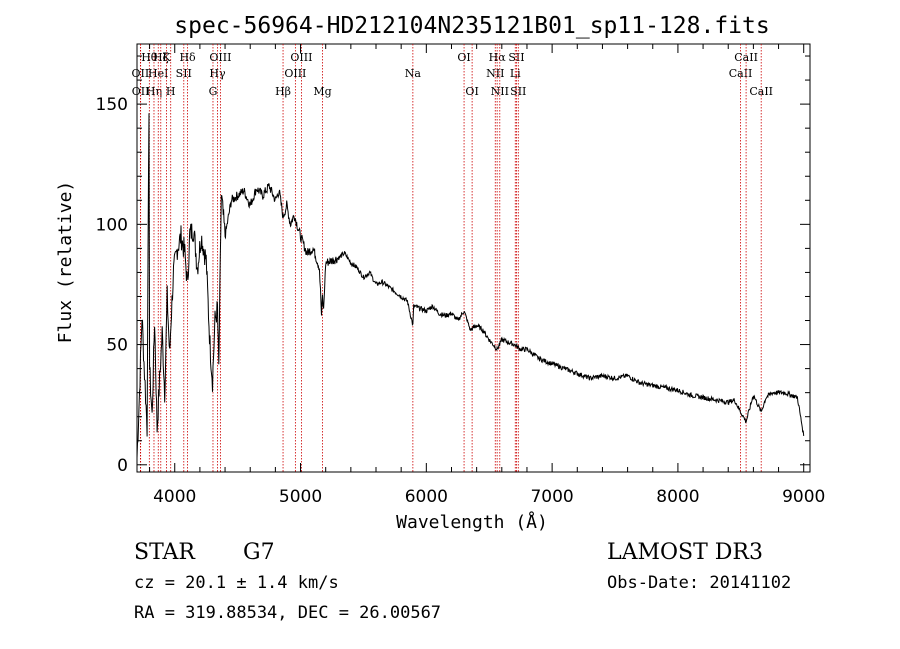 The height and width of the screenshot is (649, 900). Describe the element at coordinates (117, 346) in the screenshot. I see `y-tick-label: 50` at that location.